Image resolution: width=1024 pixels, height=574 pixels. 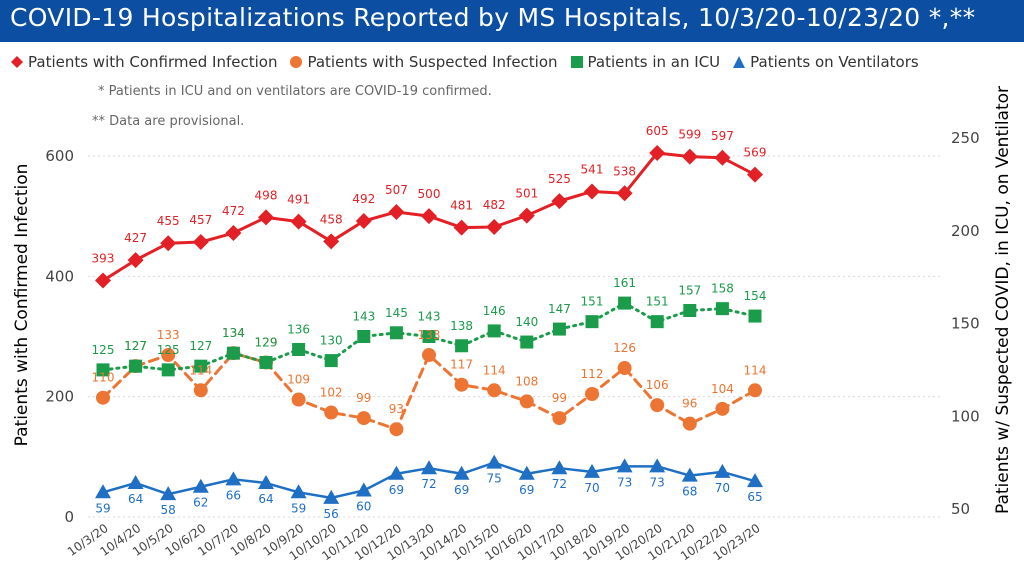 I want to click on data-label: 569, so click(x=755, y=153).